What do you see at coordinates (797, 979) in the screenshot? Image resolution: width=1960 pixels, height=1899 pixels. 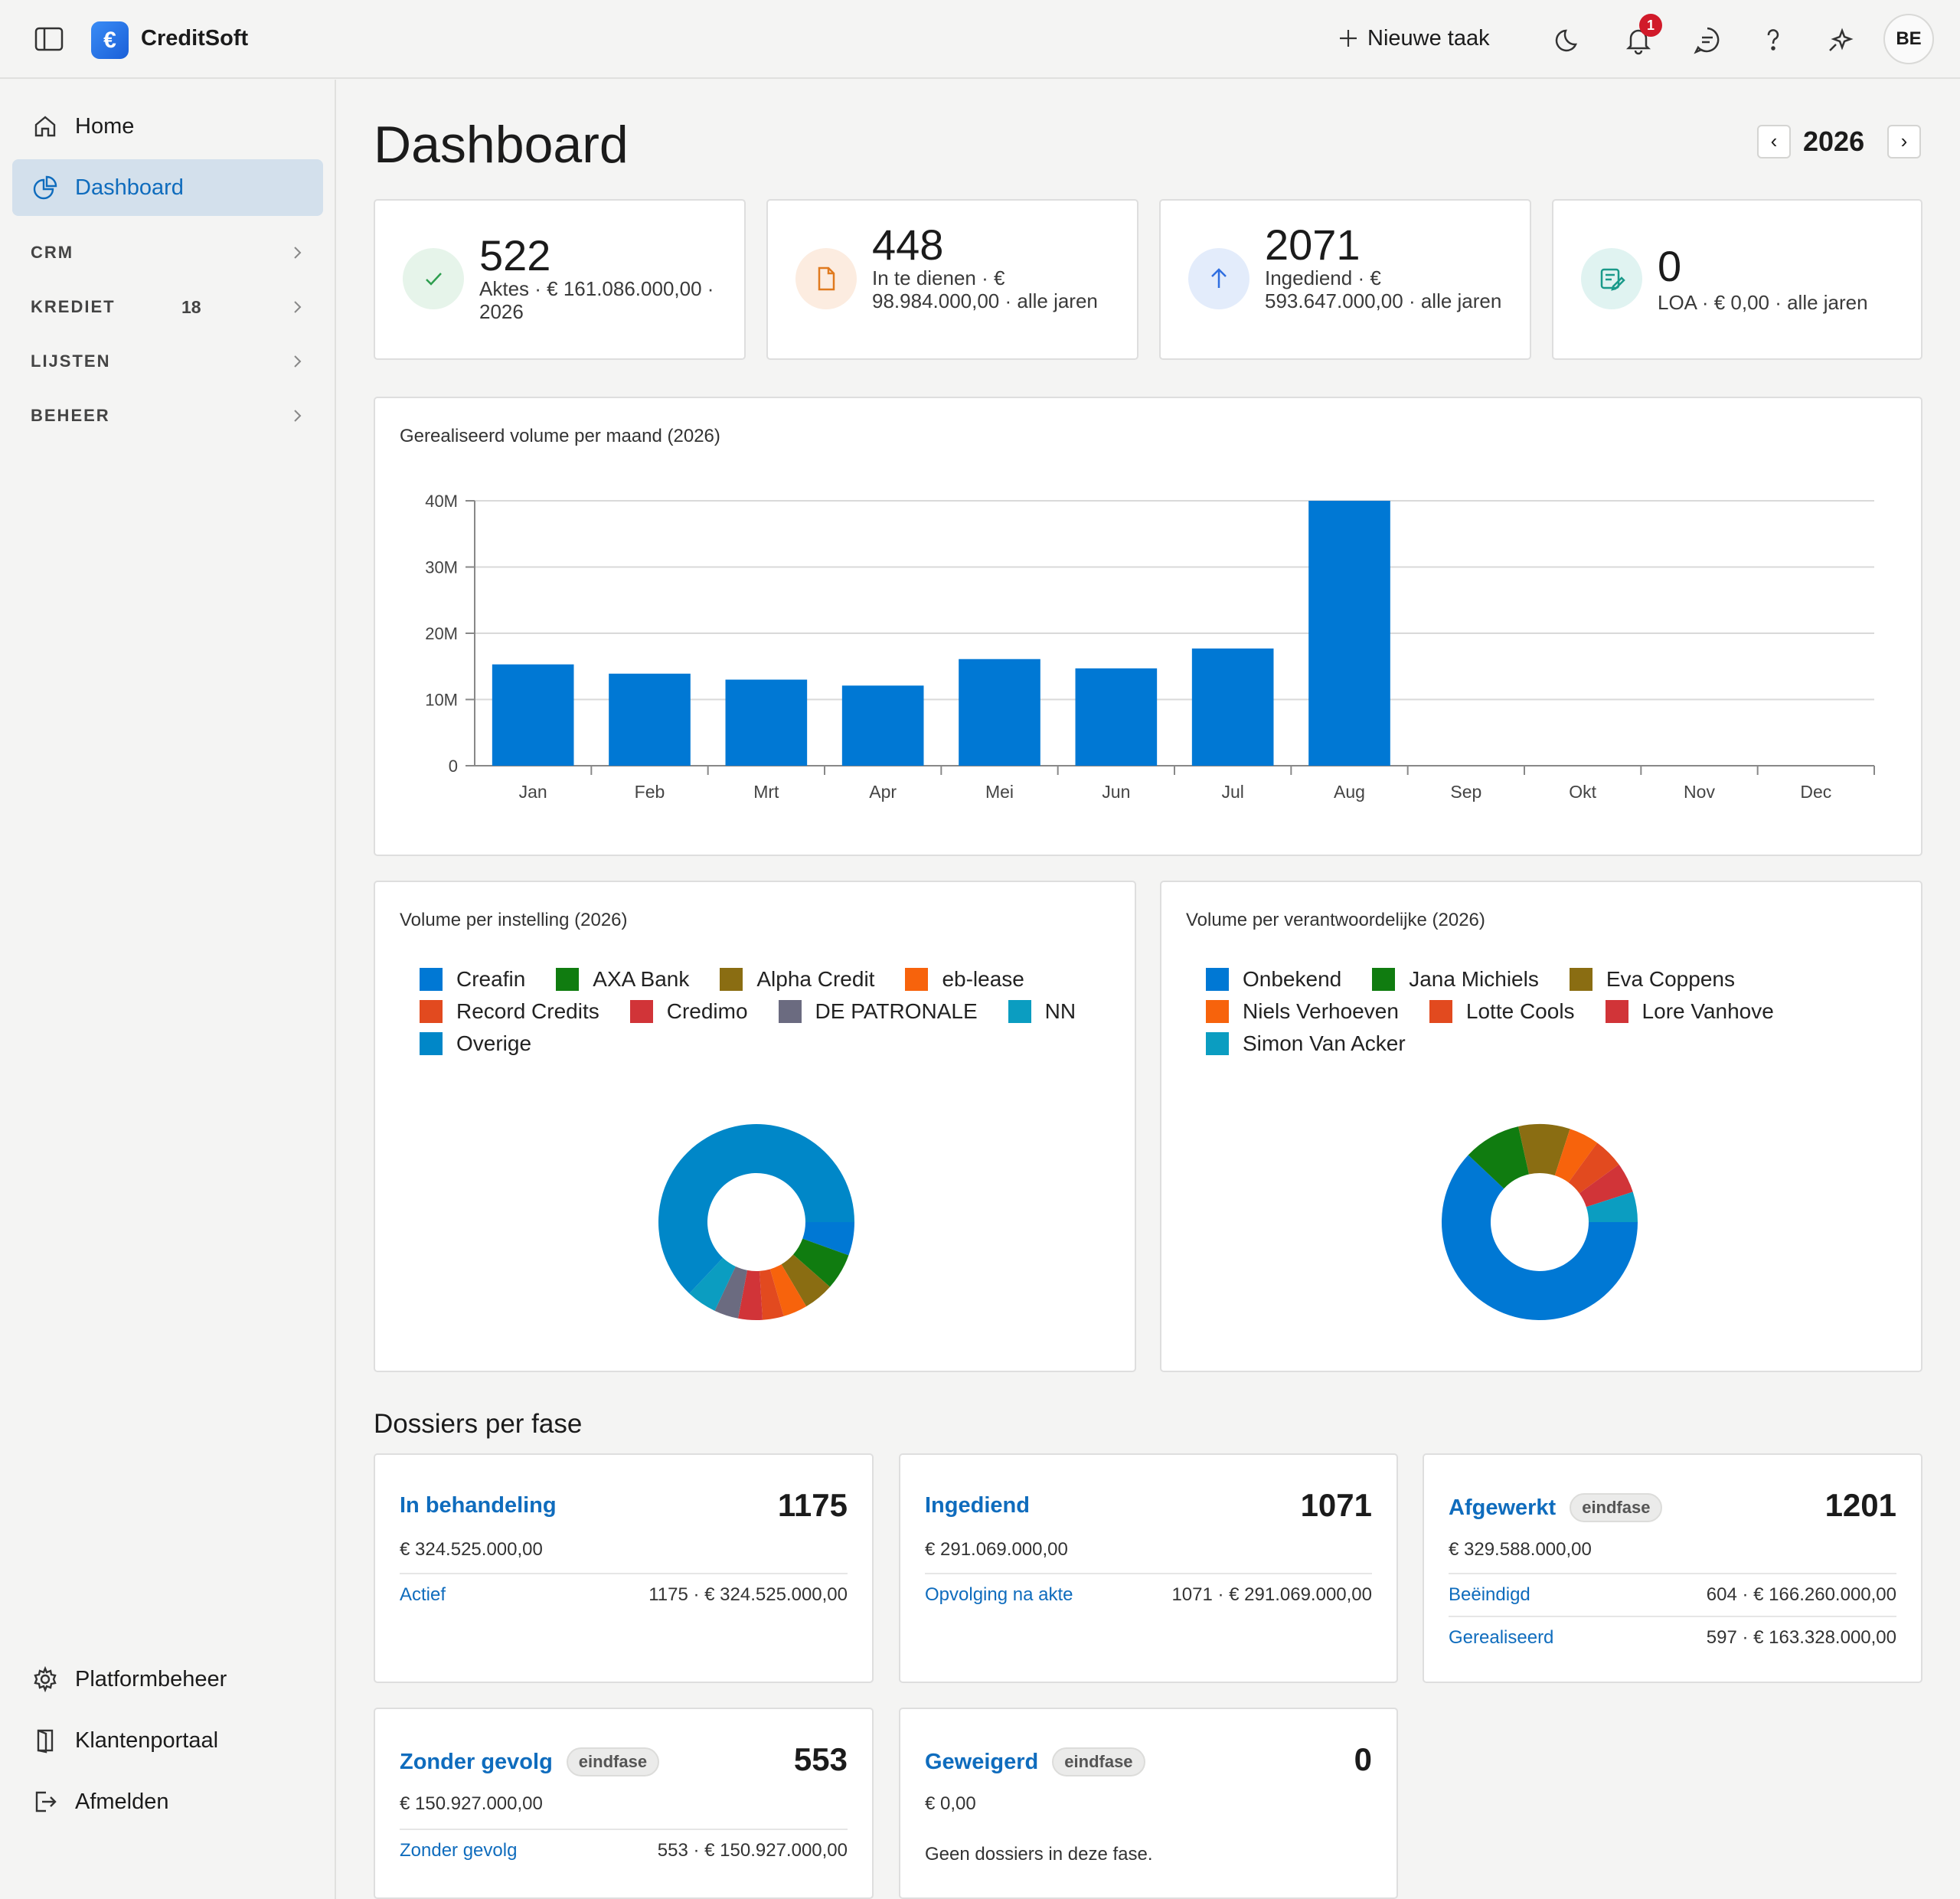 I see `legend-item: Alpha Credit` at bounding box center [797, 979].